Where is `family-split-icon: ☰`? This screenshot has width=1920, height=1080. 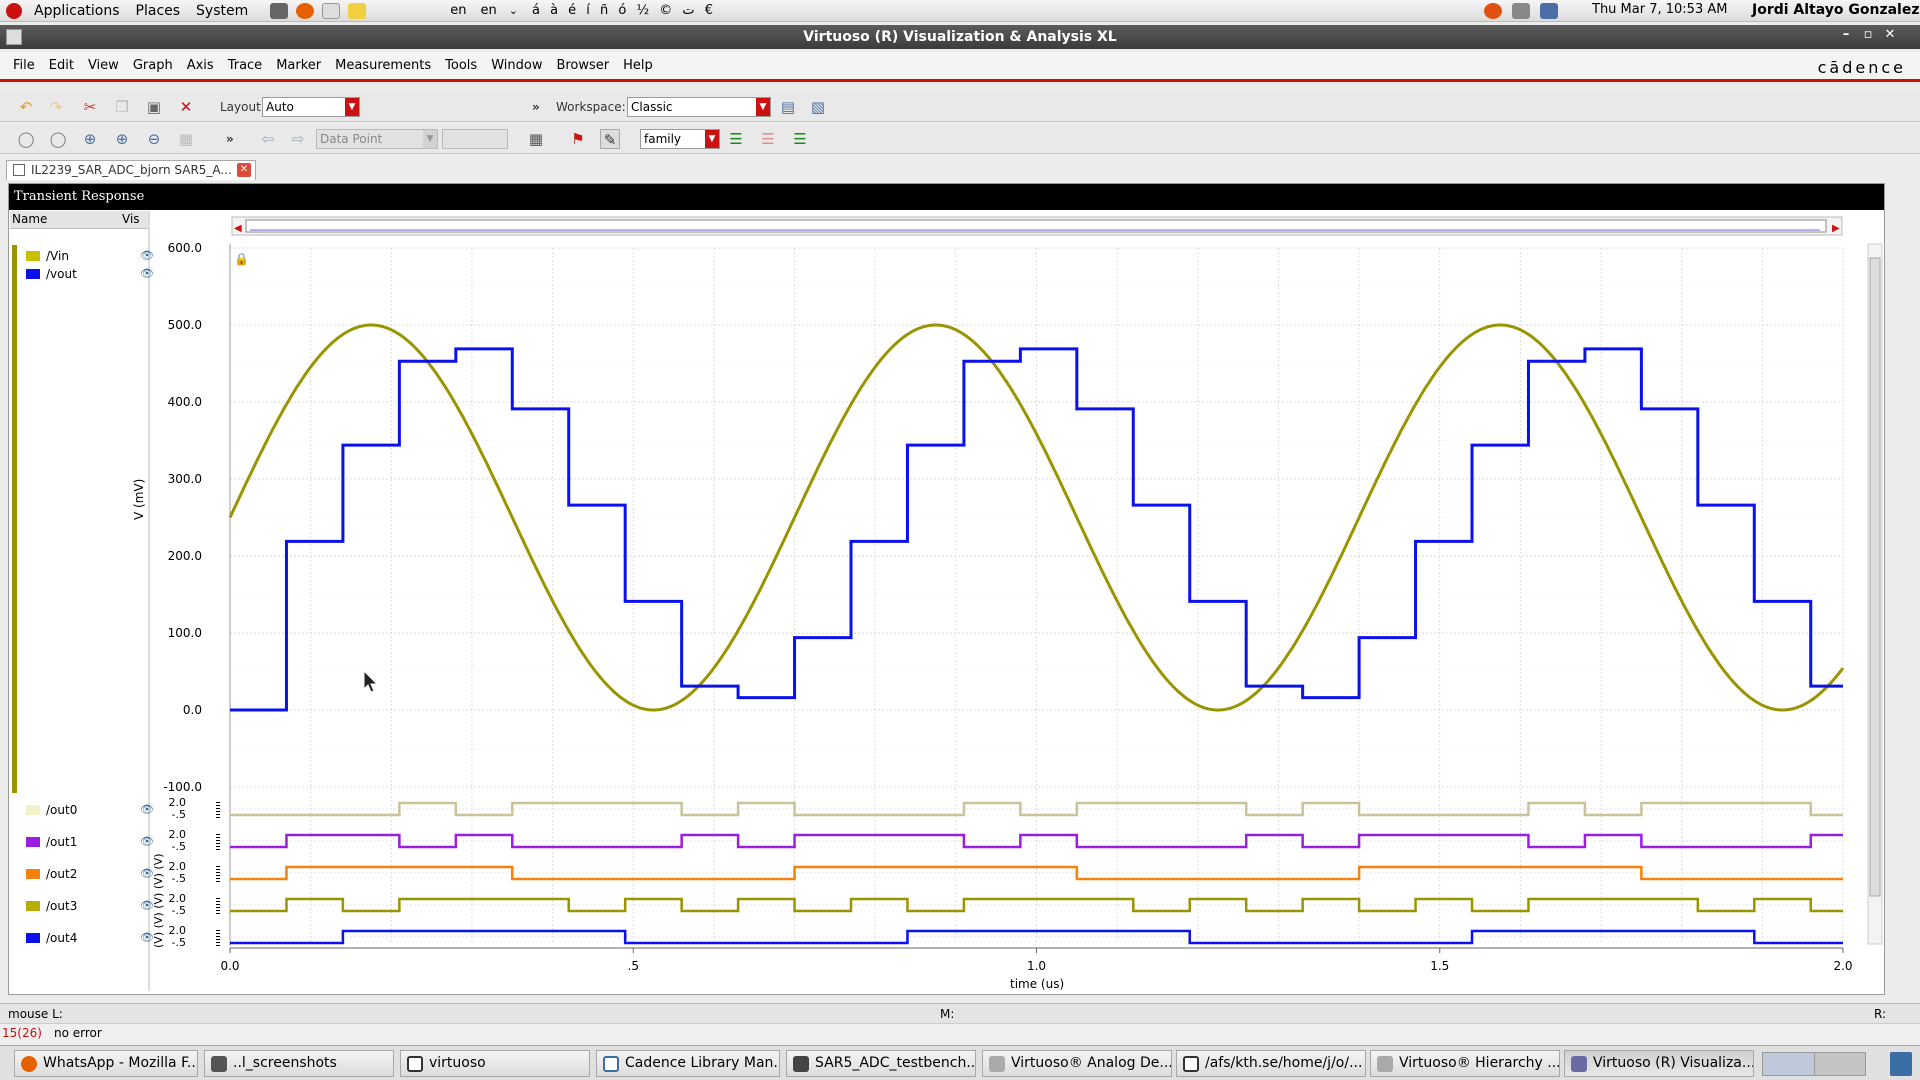
family-split-icon: ☰ is located at coordinates (800, 139).